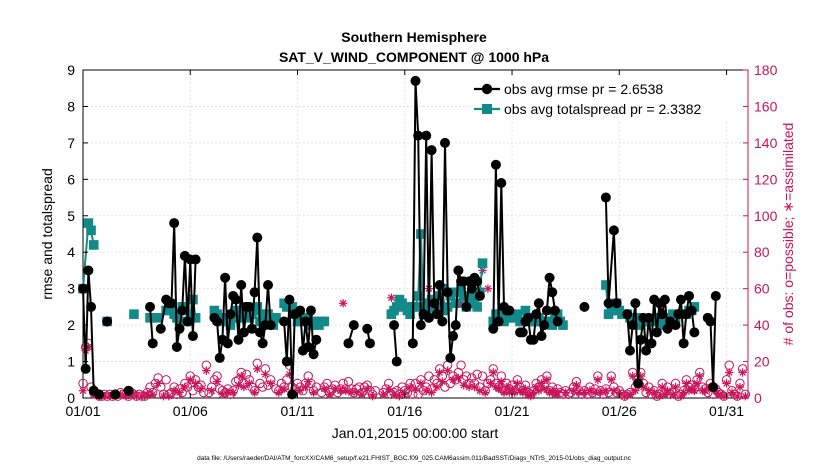 The width and height of the screenshot is (830, 470). Describe the element at coordinates (298, 411) in the screenshot. I see `x-tick-label: 01/11` at that location.